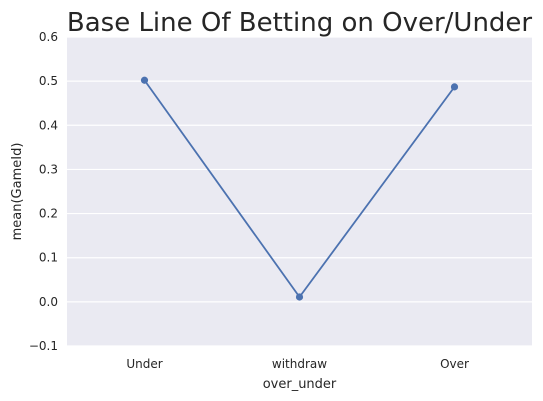 Image resolution: width=543 pixels, height=401 pixels. I want to click on y-tick-label: 0.2, so click(48, 214).